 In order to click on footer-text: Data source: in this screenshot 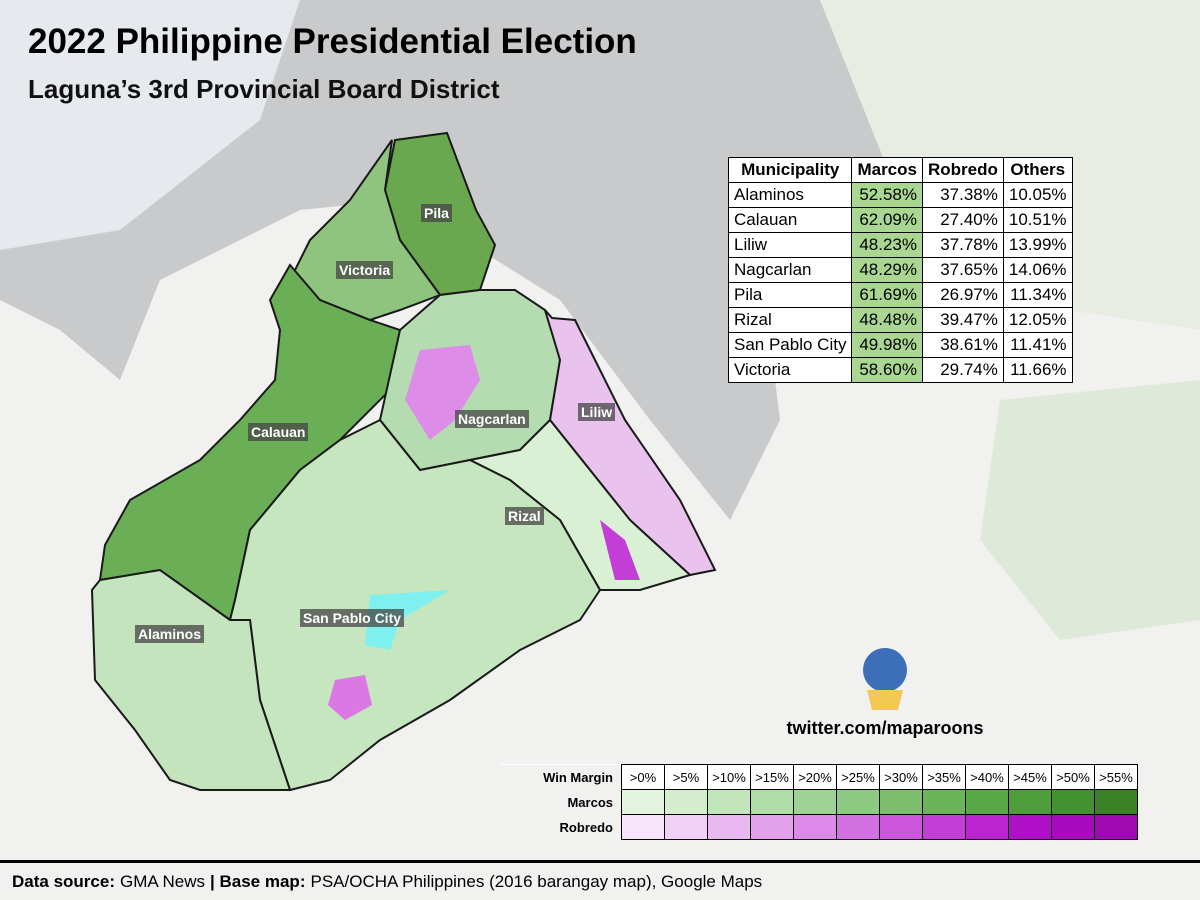, I will do `click(63, 881)`.